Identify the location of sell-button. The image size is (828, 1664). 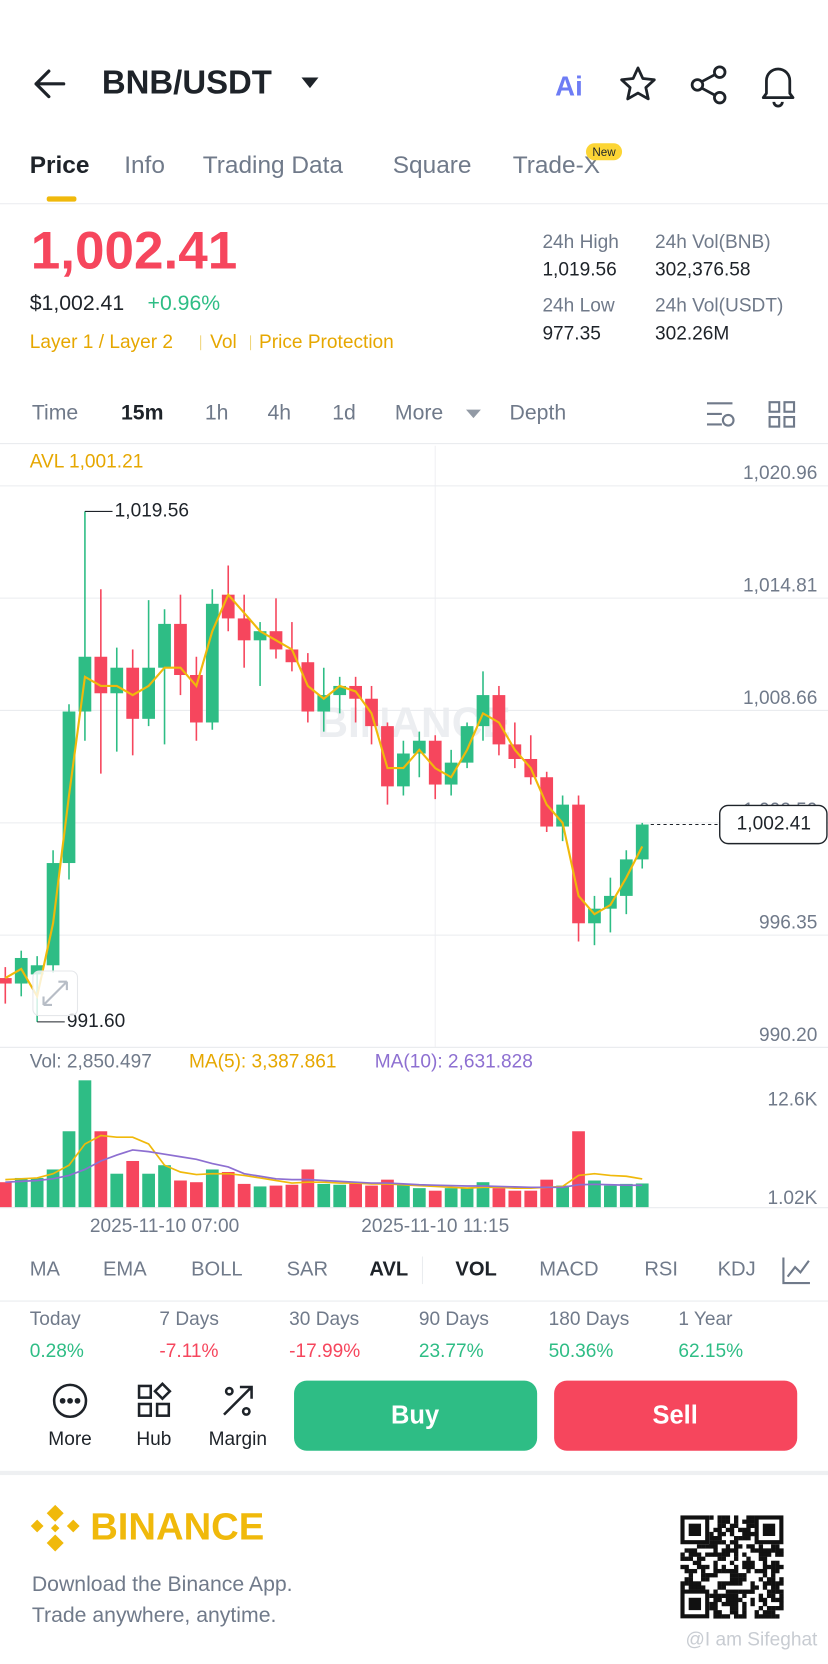
(676, 1415).